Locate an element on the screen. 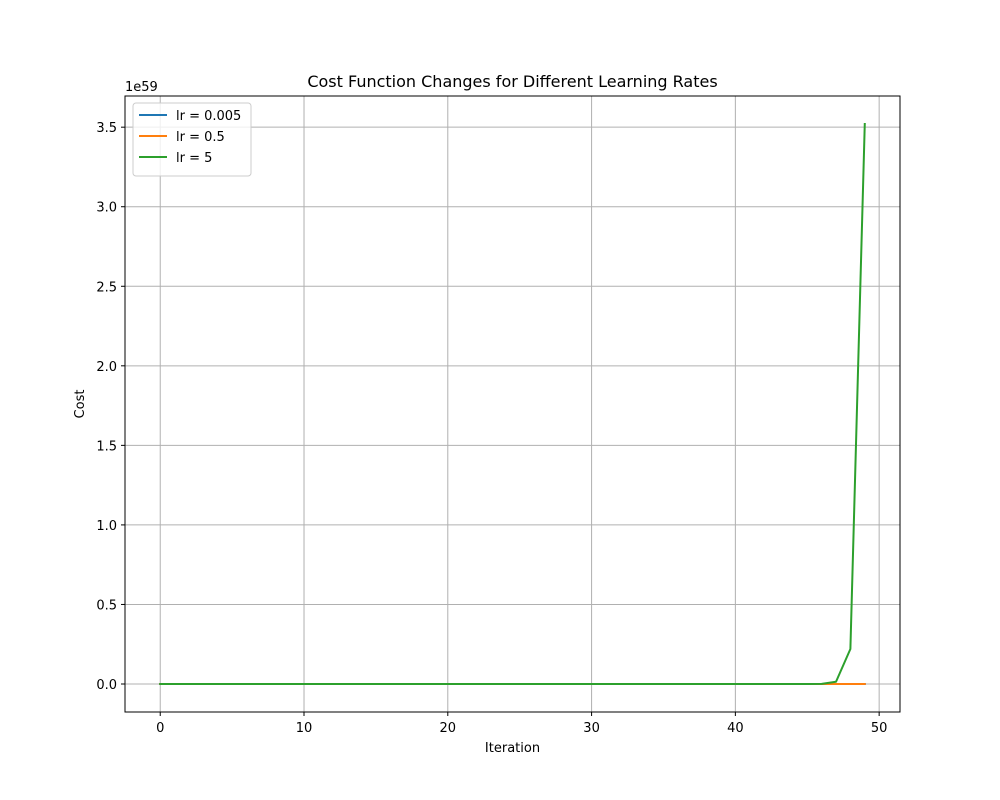 The image size is (1000, 800). y-axis-offset-text: 1e59 is located at coordinates (141, 87).